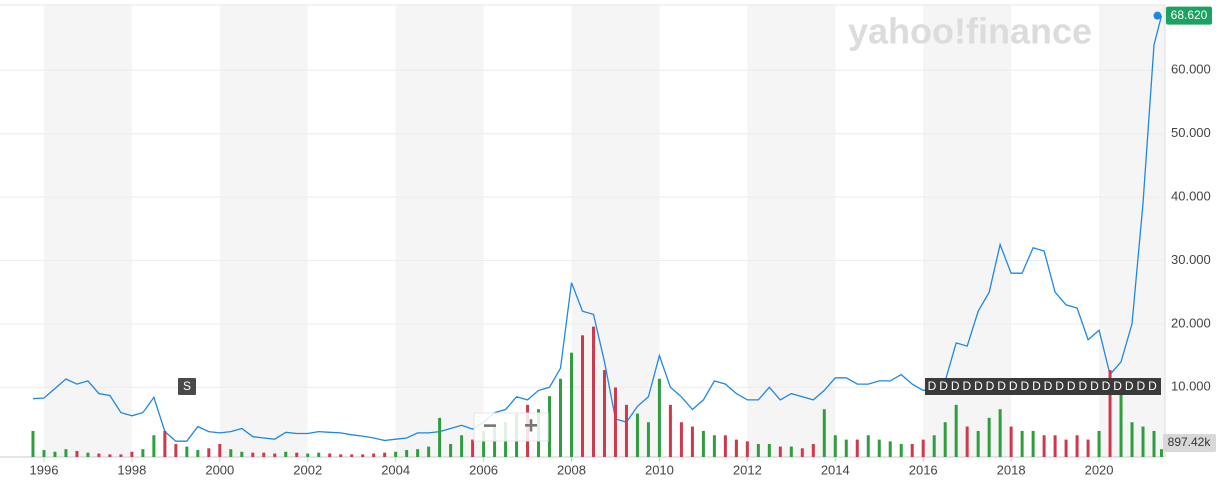 The height and width of the screenshot is (485, 1218). Describe the element at coordinates (395, 469) in the screenshot. I see `x-tick-label: 2004` at that location.